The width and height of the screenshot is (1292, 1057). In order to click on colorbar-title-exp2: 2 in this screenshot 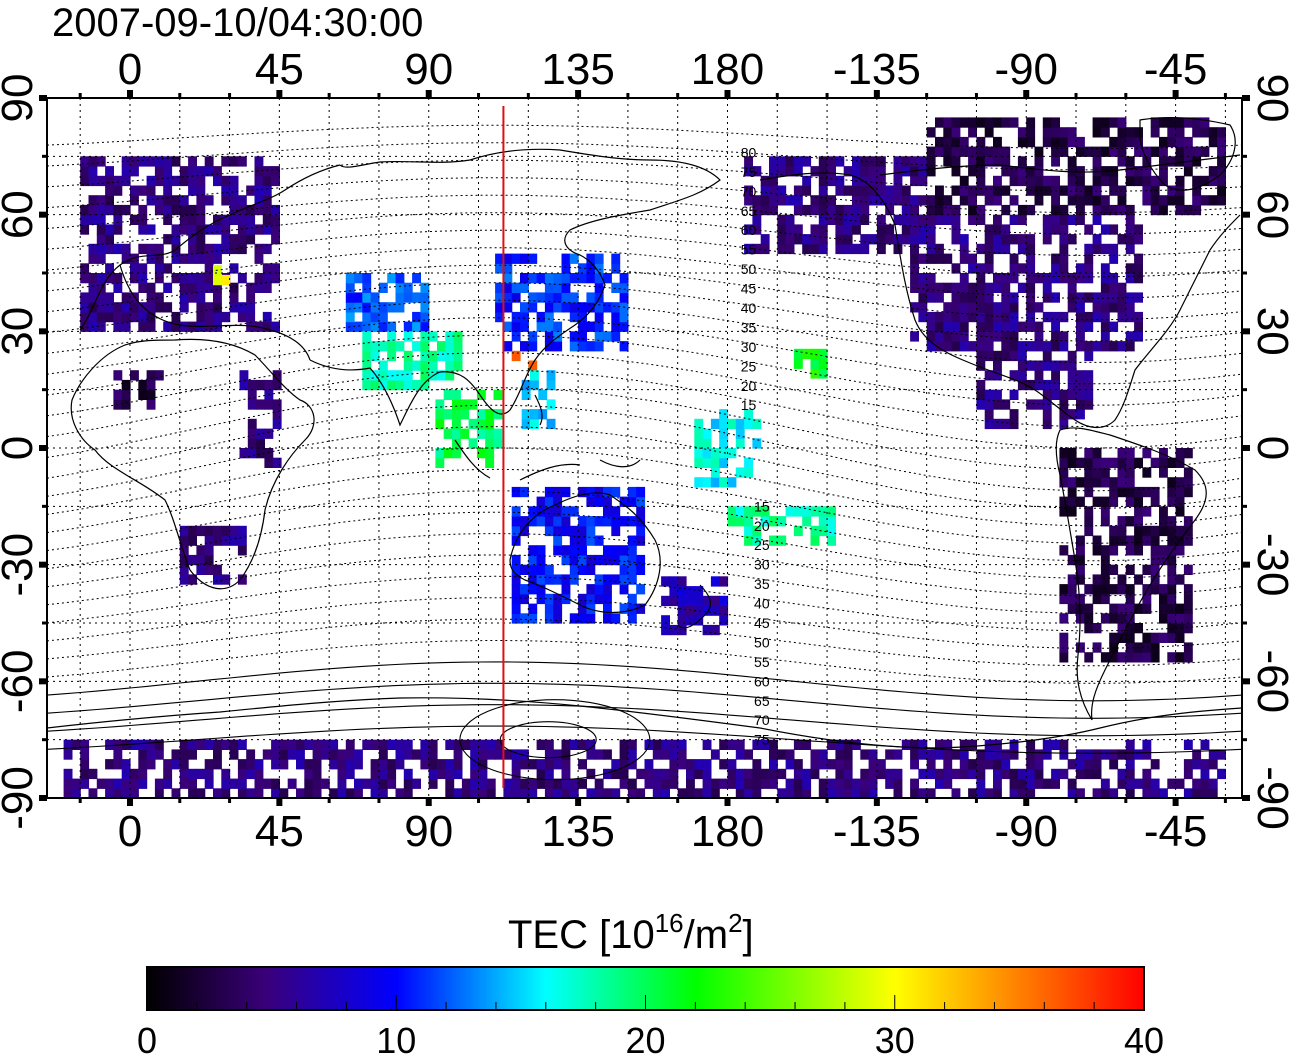, I will do `click(735, 923)`.